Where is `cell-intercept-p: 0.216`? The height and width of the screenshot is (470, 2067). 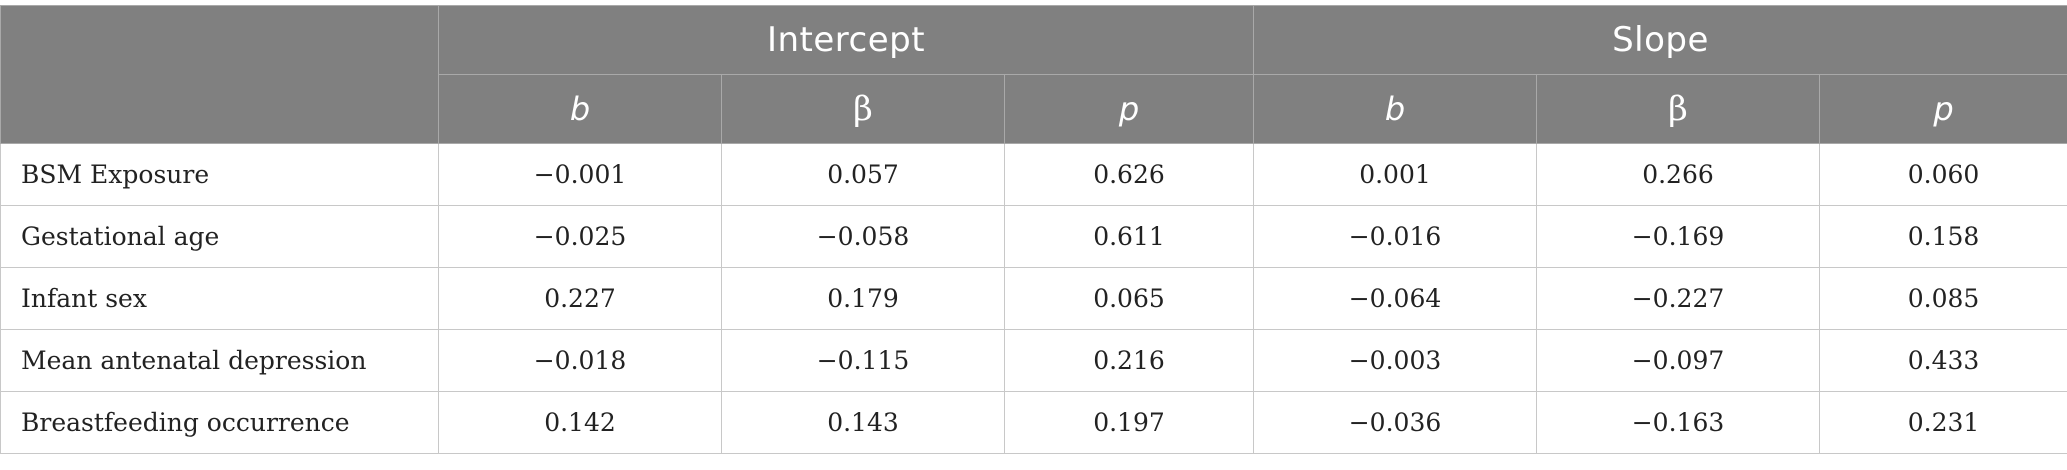
cell-intercept-p: 0.216 is located at coordinates (1129, 360).